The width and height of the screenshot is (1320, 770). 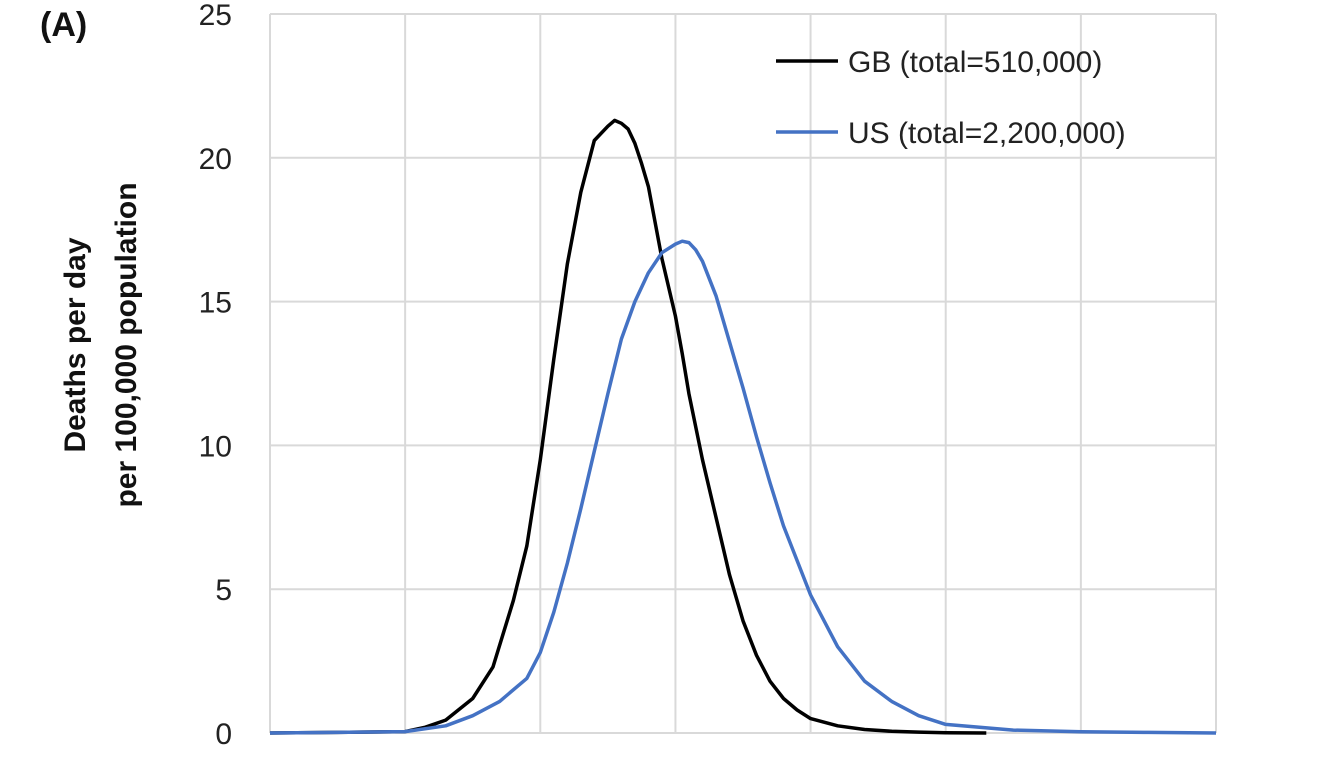 What do you see at coordinates (987, 133) in the screenshot?
I see `legend-label-us: US (total=2,200,000)` at bounding box center [987, 133].